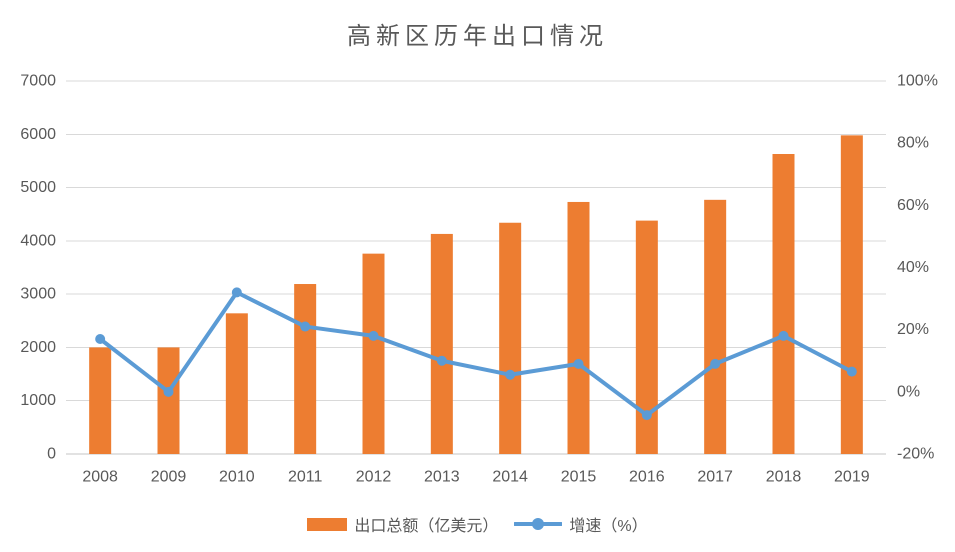 Image resolution: width=955 pixels, height=552 pixels. What do you see at coordinates (168, 400) in the screenshot?
I see `bar-2009` at bounding box center [168, 400].